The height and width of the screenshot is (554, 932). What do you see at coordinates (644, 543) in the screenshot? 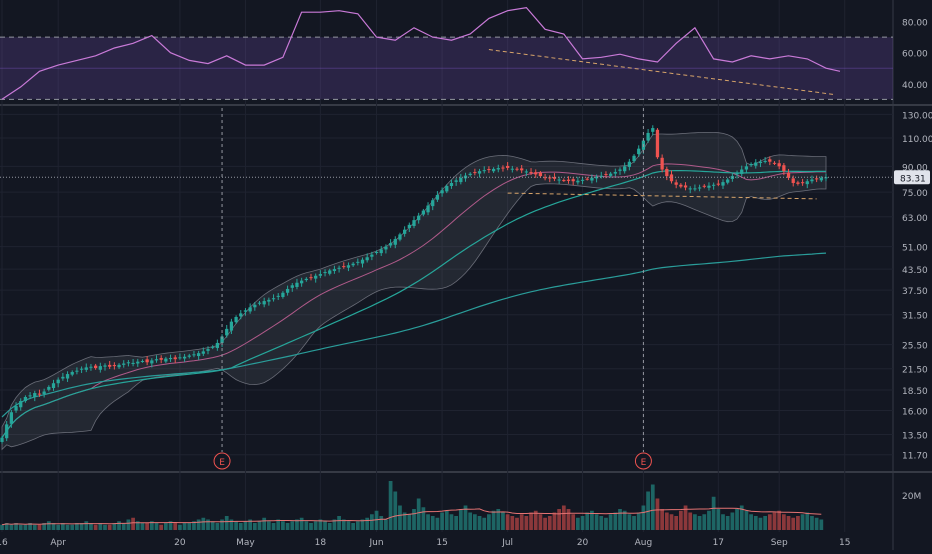
I see `x-tick-label: Aug` at bounding box center [644, 543].